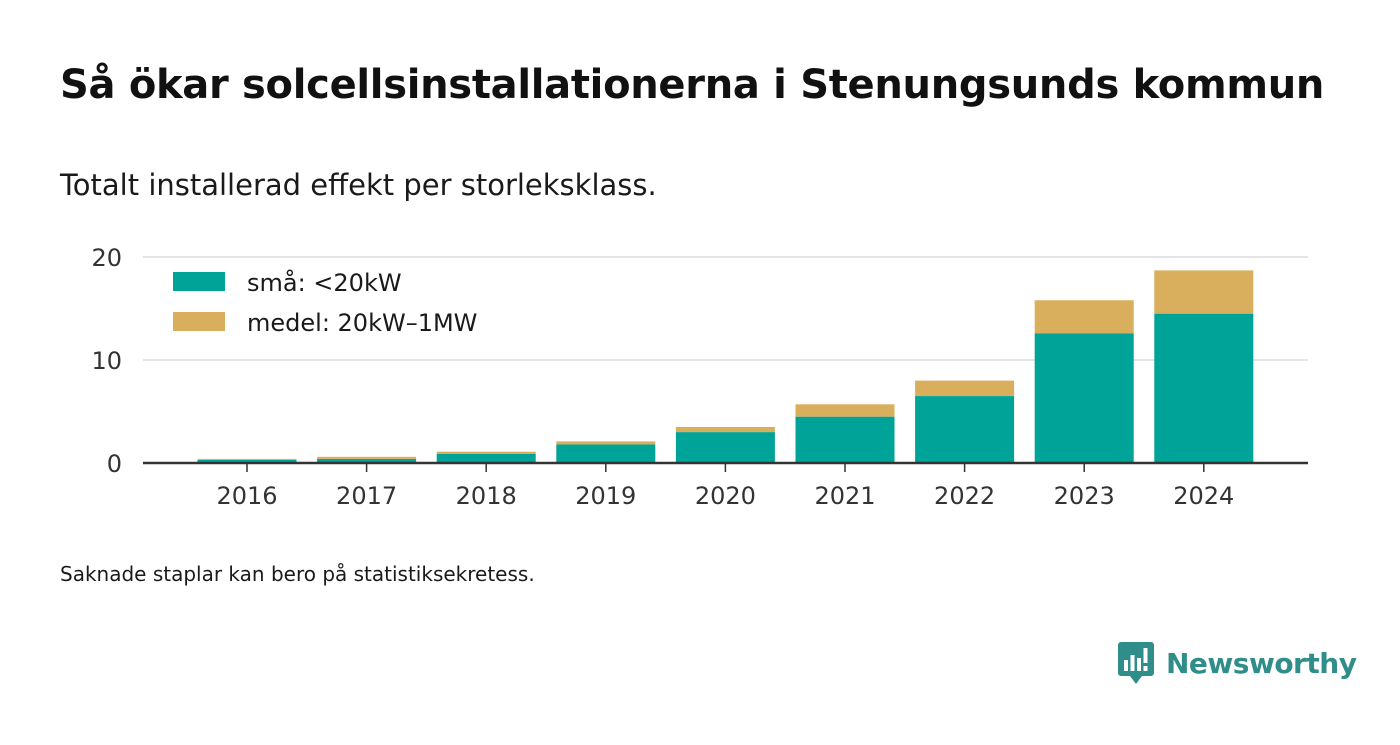 The width and height of the screenshot is (1400, 745). I want to click on x-tick-label: 2024, so click(1203, 496).